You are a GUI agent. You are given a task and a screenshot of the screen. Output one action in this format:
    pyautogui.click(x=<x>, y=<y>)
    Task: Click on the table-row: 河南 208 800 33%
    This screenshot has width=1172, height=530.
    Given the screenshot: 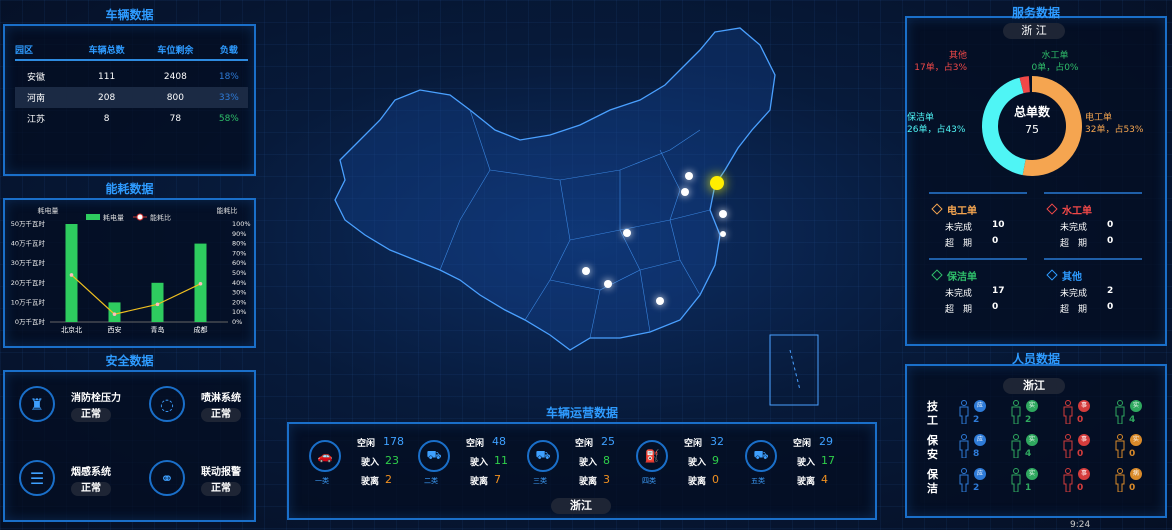 What is the action you would take?
    pyautogui.click(x=131, y=97)
    